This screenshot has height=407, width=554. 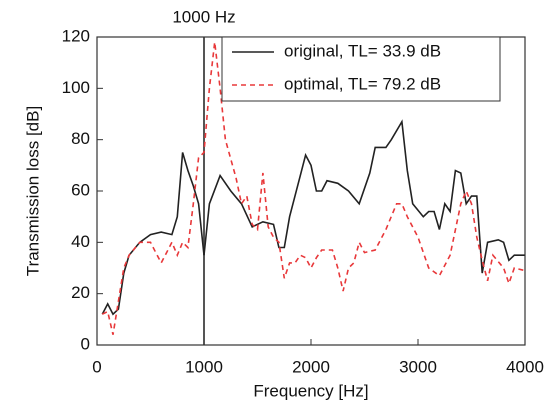 What do you see at coordinates (418, 366) in the screenshot?
I see `x-tick-label: 3000` at bounding box center [418, 366].